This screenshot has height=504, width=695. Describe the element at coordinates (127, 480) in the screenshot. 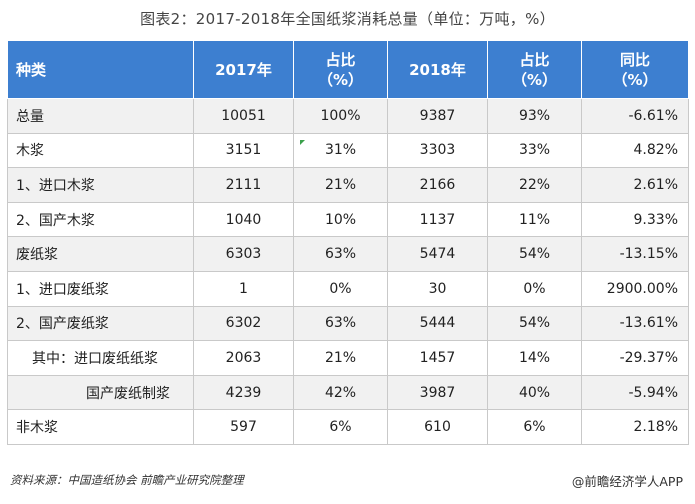

I see `source-note: 资料来源：中国造纸协会 前瞻产业研究院整理` at that location.